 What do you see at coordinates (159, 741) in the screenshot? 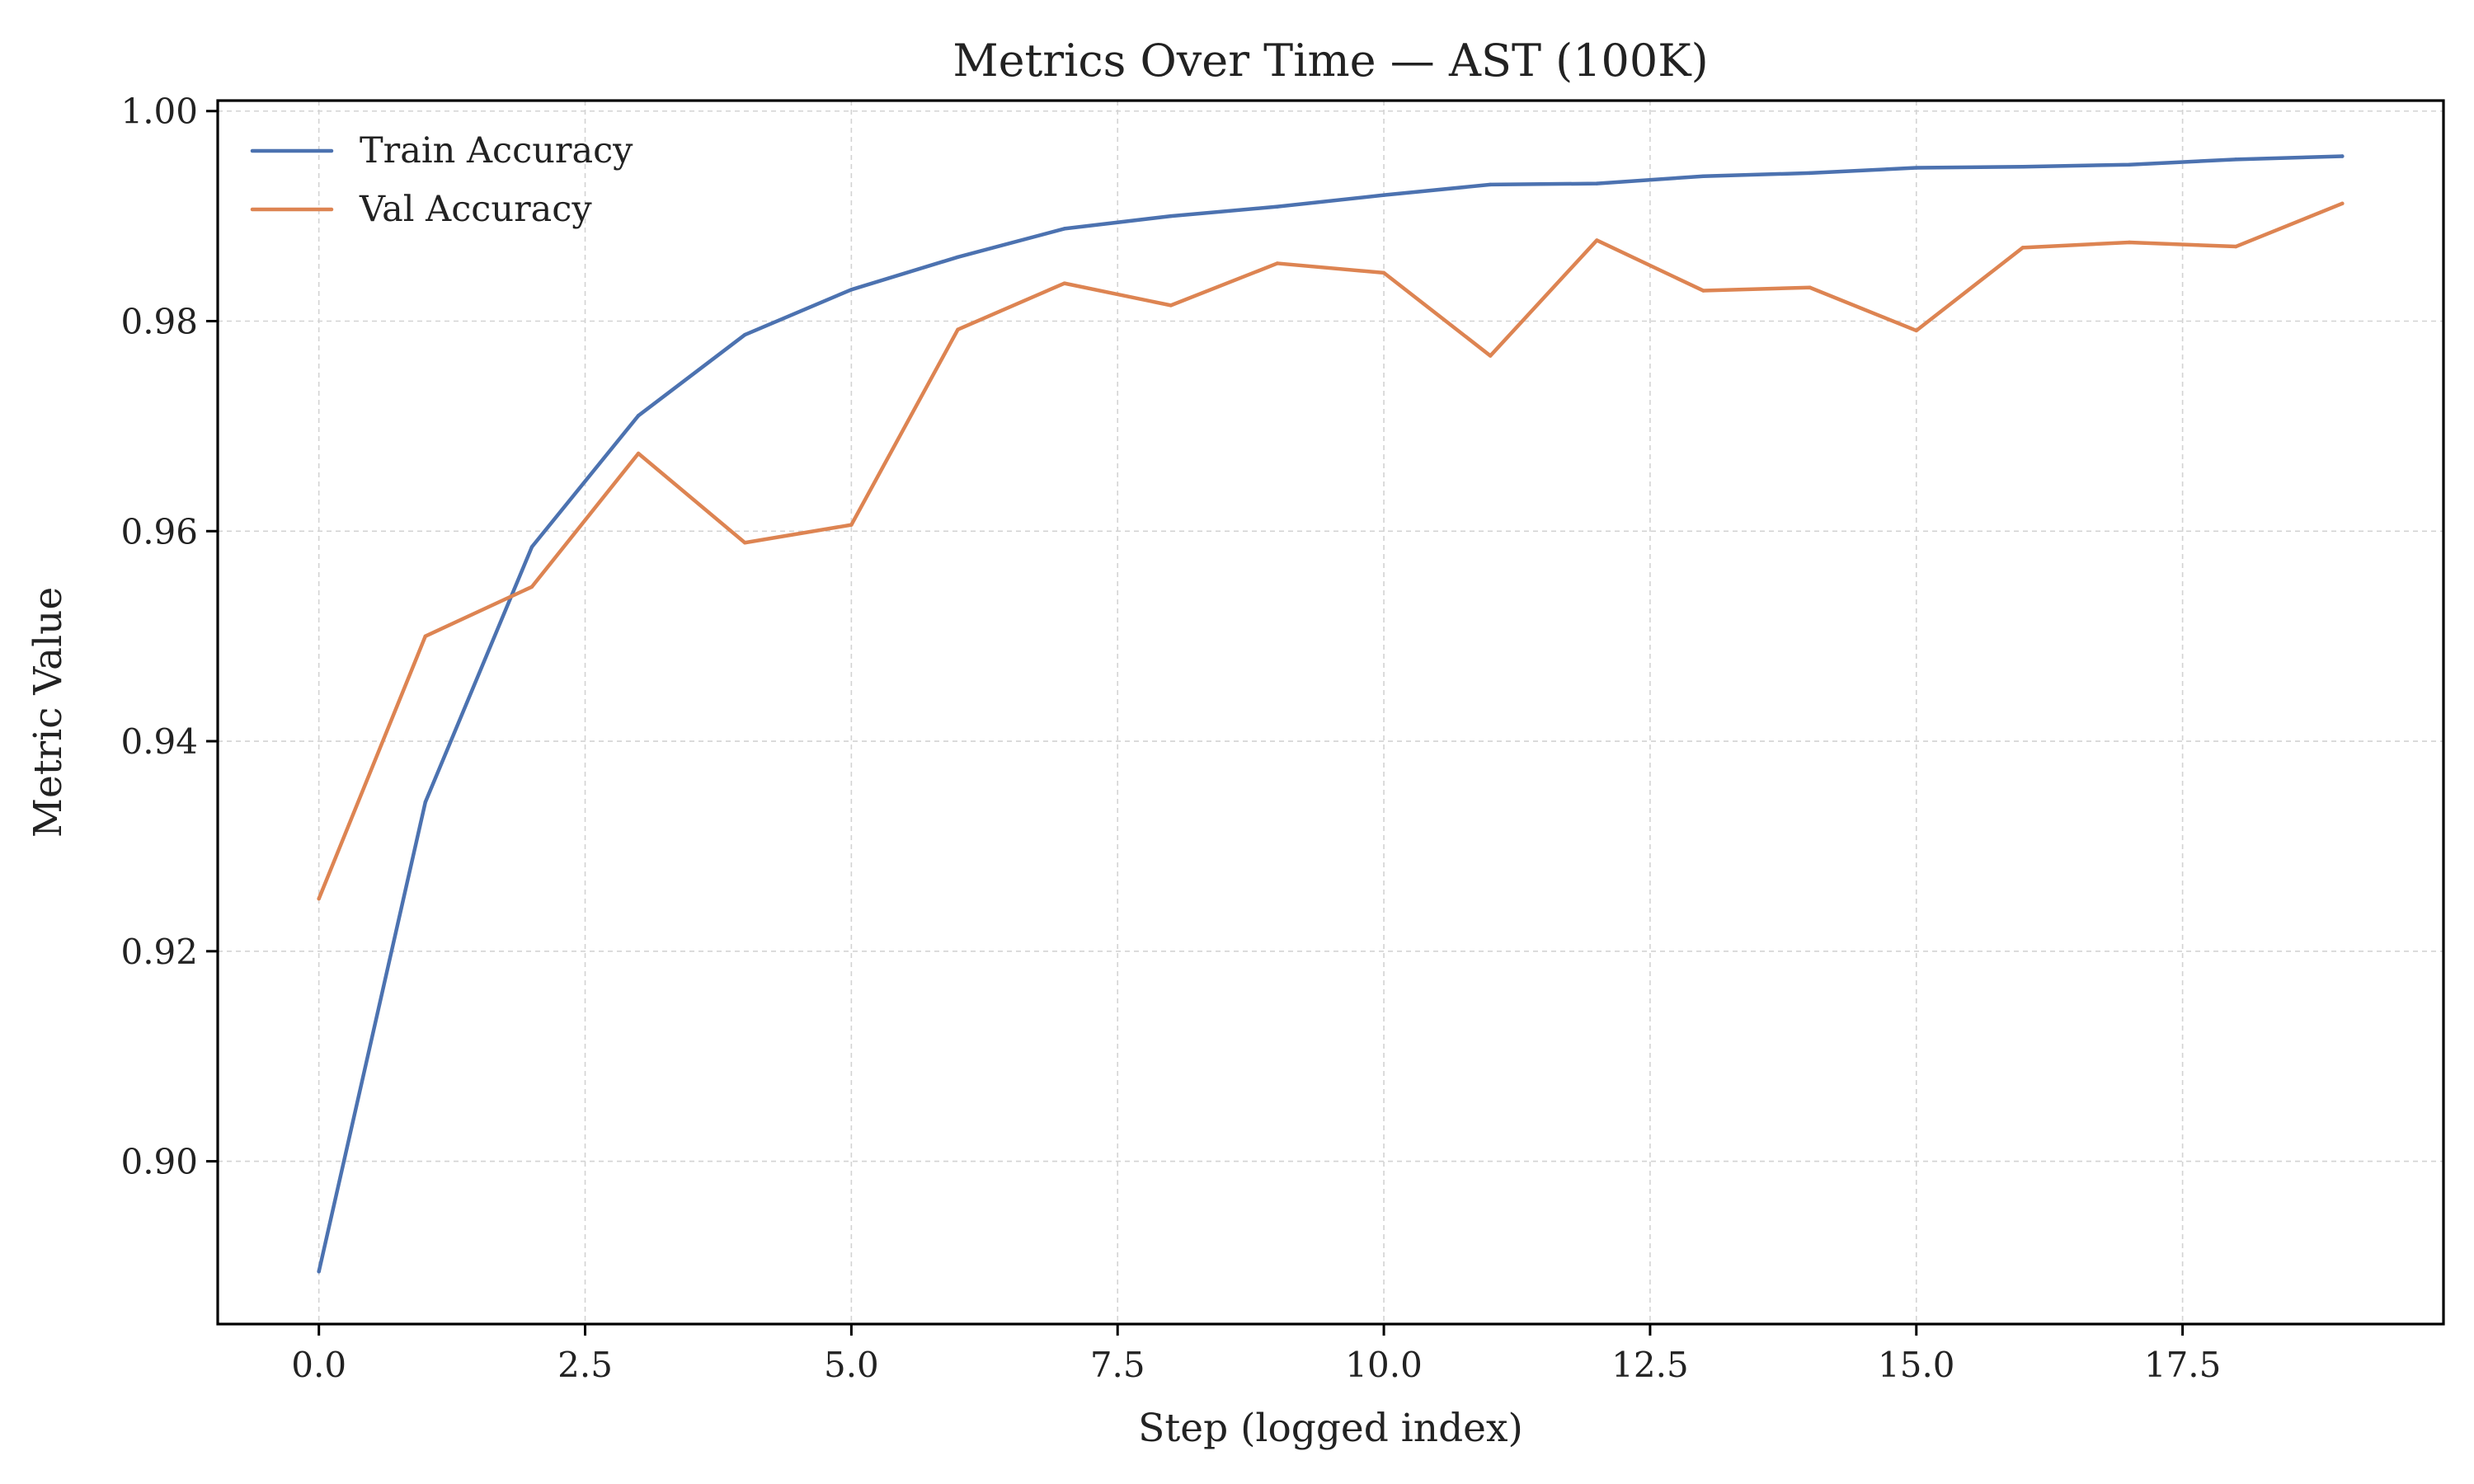
I see `y-tick-label: 0.94` at bounding box center [159, 741].